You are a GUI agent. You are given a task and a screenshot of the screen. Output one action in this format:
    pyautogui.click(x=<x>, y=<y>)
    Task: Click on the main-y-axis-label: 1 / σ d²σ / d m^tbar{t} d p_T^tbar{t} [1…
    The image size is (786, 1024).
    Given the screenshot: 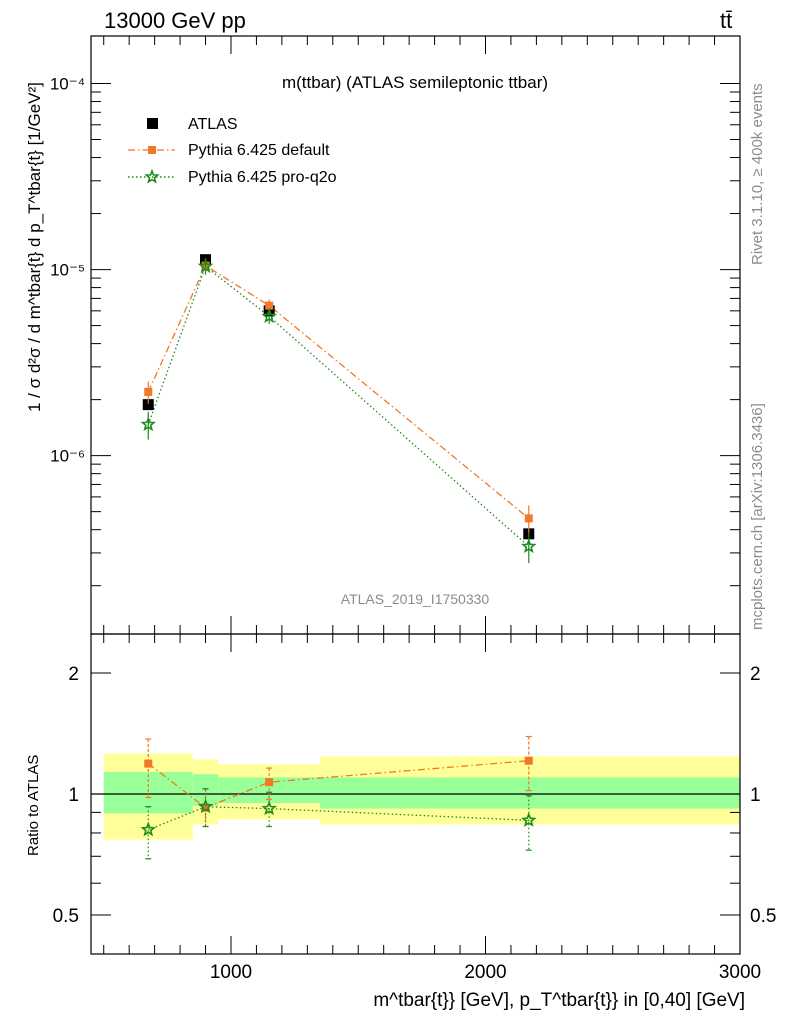 What is the action you would take?
    pyautogui.click(x=34, y=247)
    